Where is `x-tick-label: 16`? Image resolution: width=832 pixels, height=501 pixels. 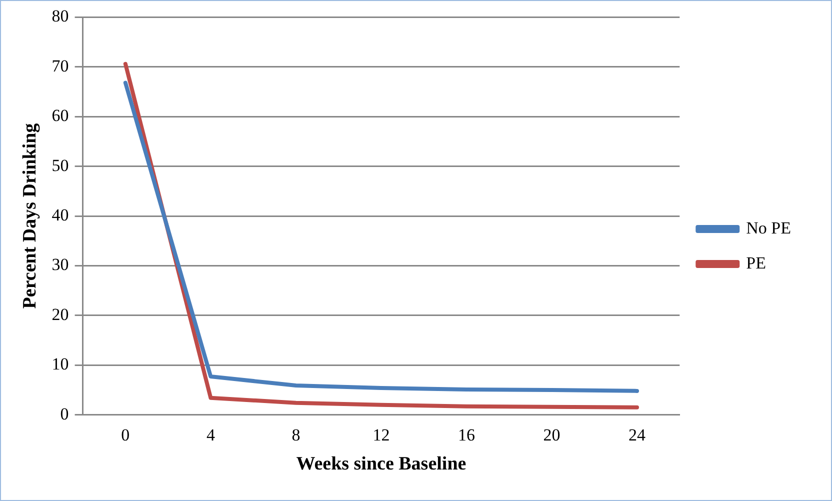 x-tick-label: 16 is located at coordinates (466, 434).